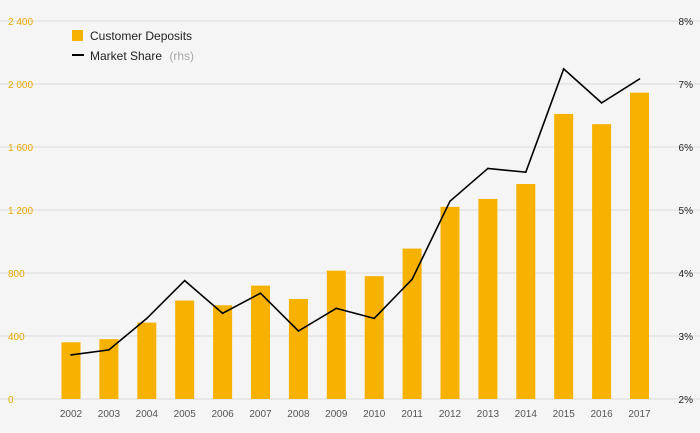 Image resolution: width=700 pixels, height=433 pixels. What do you see at coordinates (526, 414) in the screenshot?
I see `x-tick-label: 2014` at bounding box center [526, 414].